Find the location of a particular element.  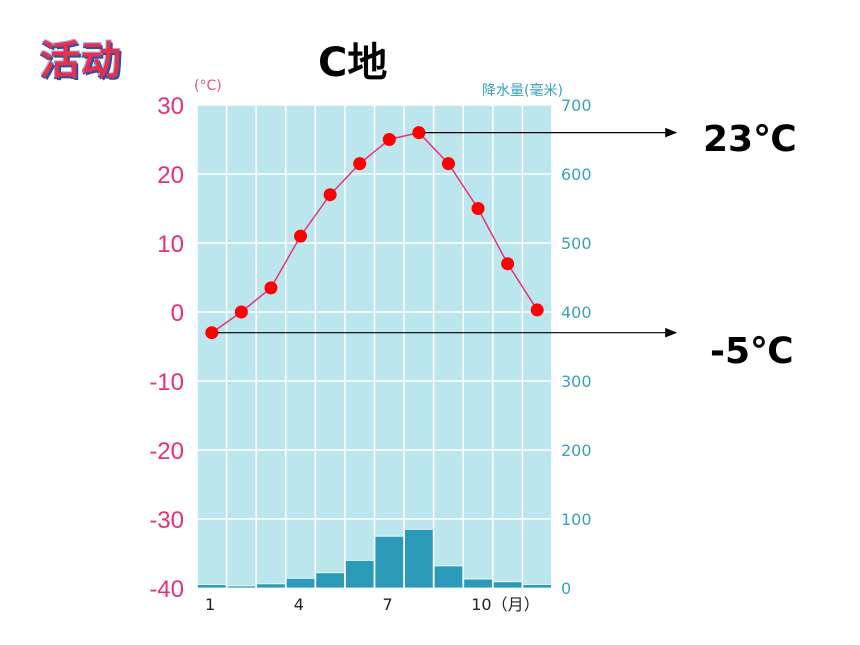

precipitation-tick-label: 500 is located at coordinates (576, 243).